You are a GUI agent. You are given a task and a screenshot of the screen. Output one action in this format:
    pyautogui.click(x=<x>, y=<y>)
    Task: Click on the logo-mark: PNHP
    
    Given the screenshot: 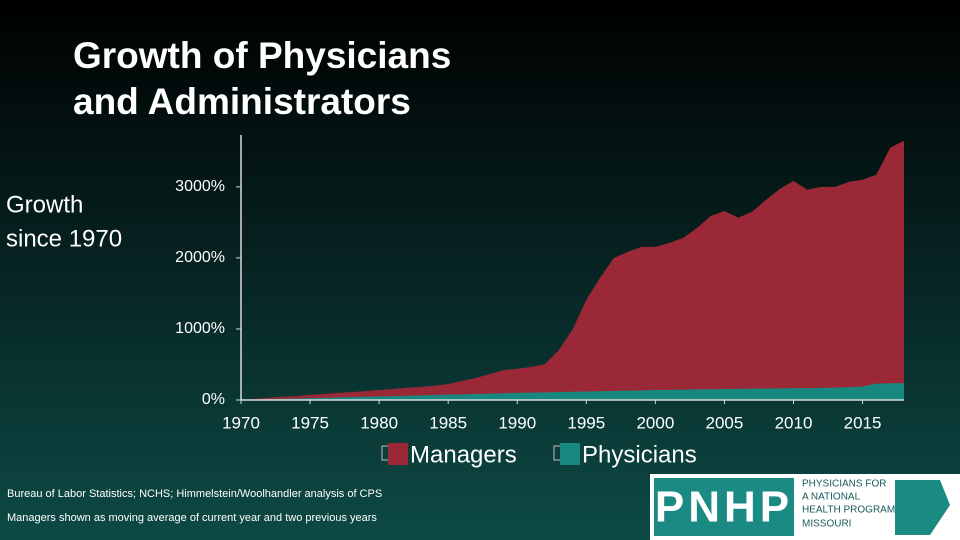 What is the action you would take?
    pyautogui.click(x=724, y=507)
    